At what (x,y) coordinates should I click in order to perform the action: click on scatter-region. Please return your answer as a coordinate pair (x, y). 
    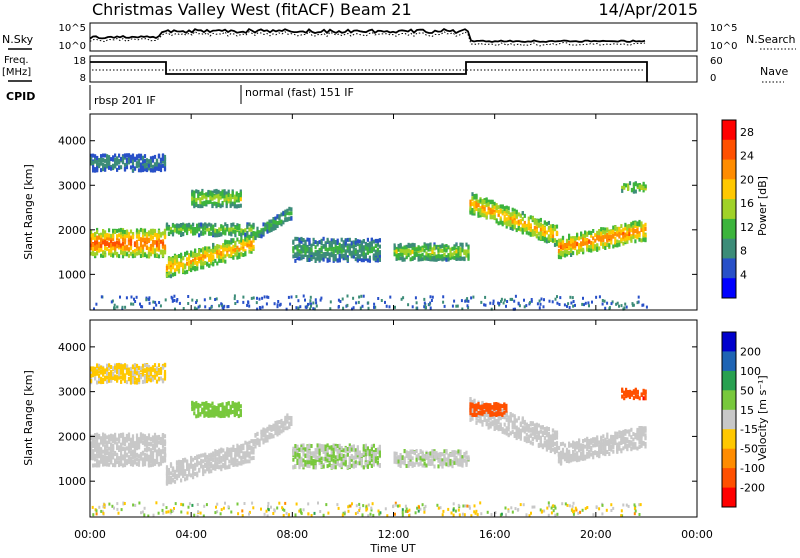
    Looking at the image, I should click on (432, 251).